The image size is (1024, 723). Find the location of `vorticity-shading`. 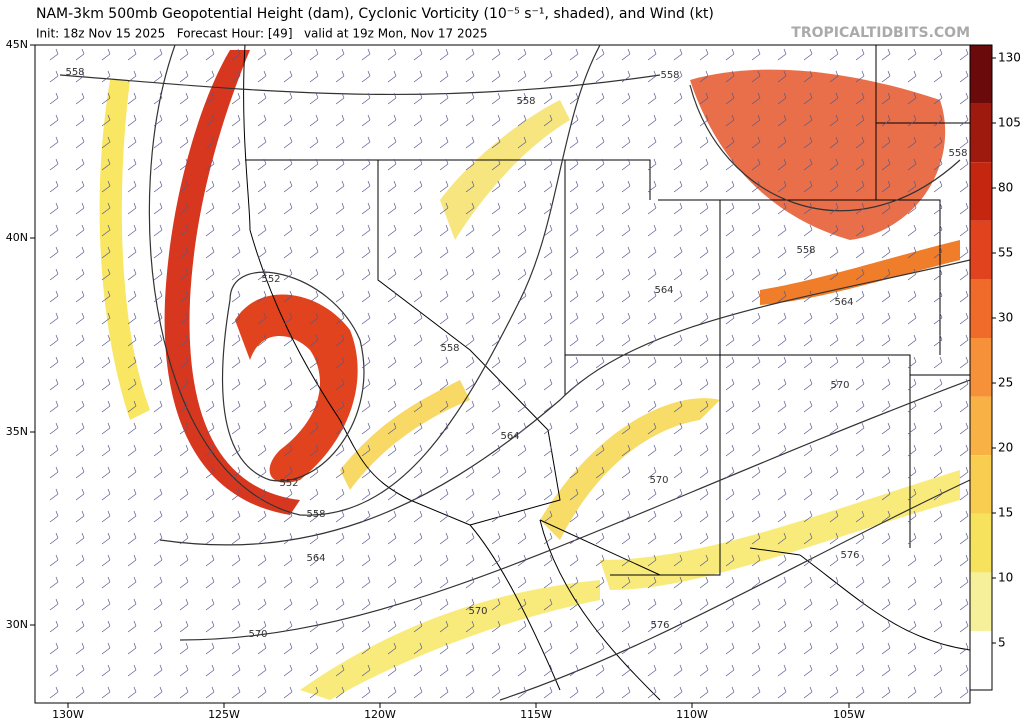

vorticity-shading is located at coordinates (780, 530).